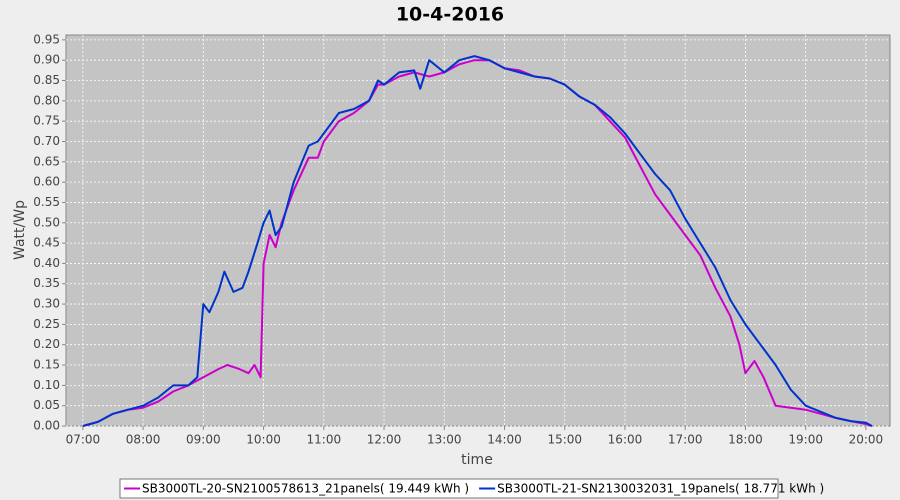  I want to click on y-tick-label: 0.15, so click(46, 365).